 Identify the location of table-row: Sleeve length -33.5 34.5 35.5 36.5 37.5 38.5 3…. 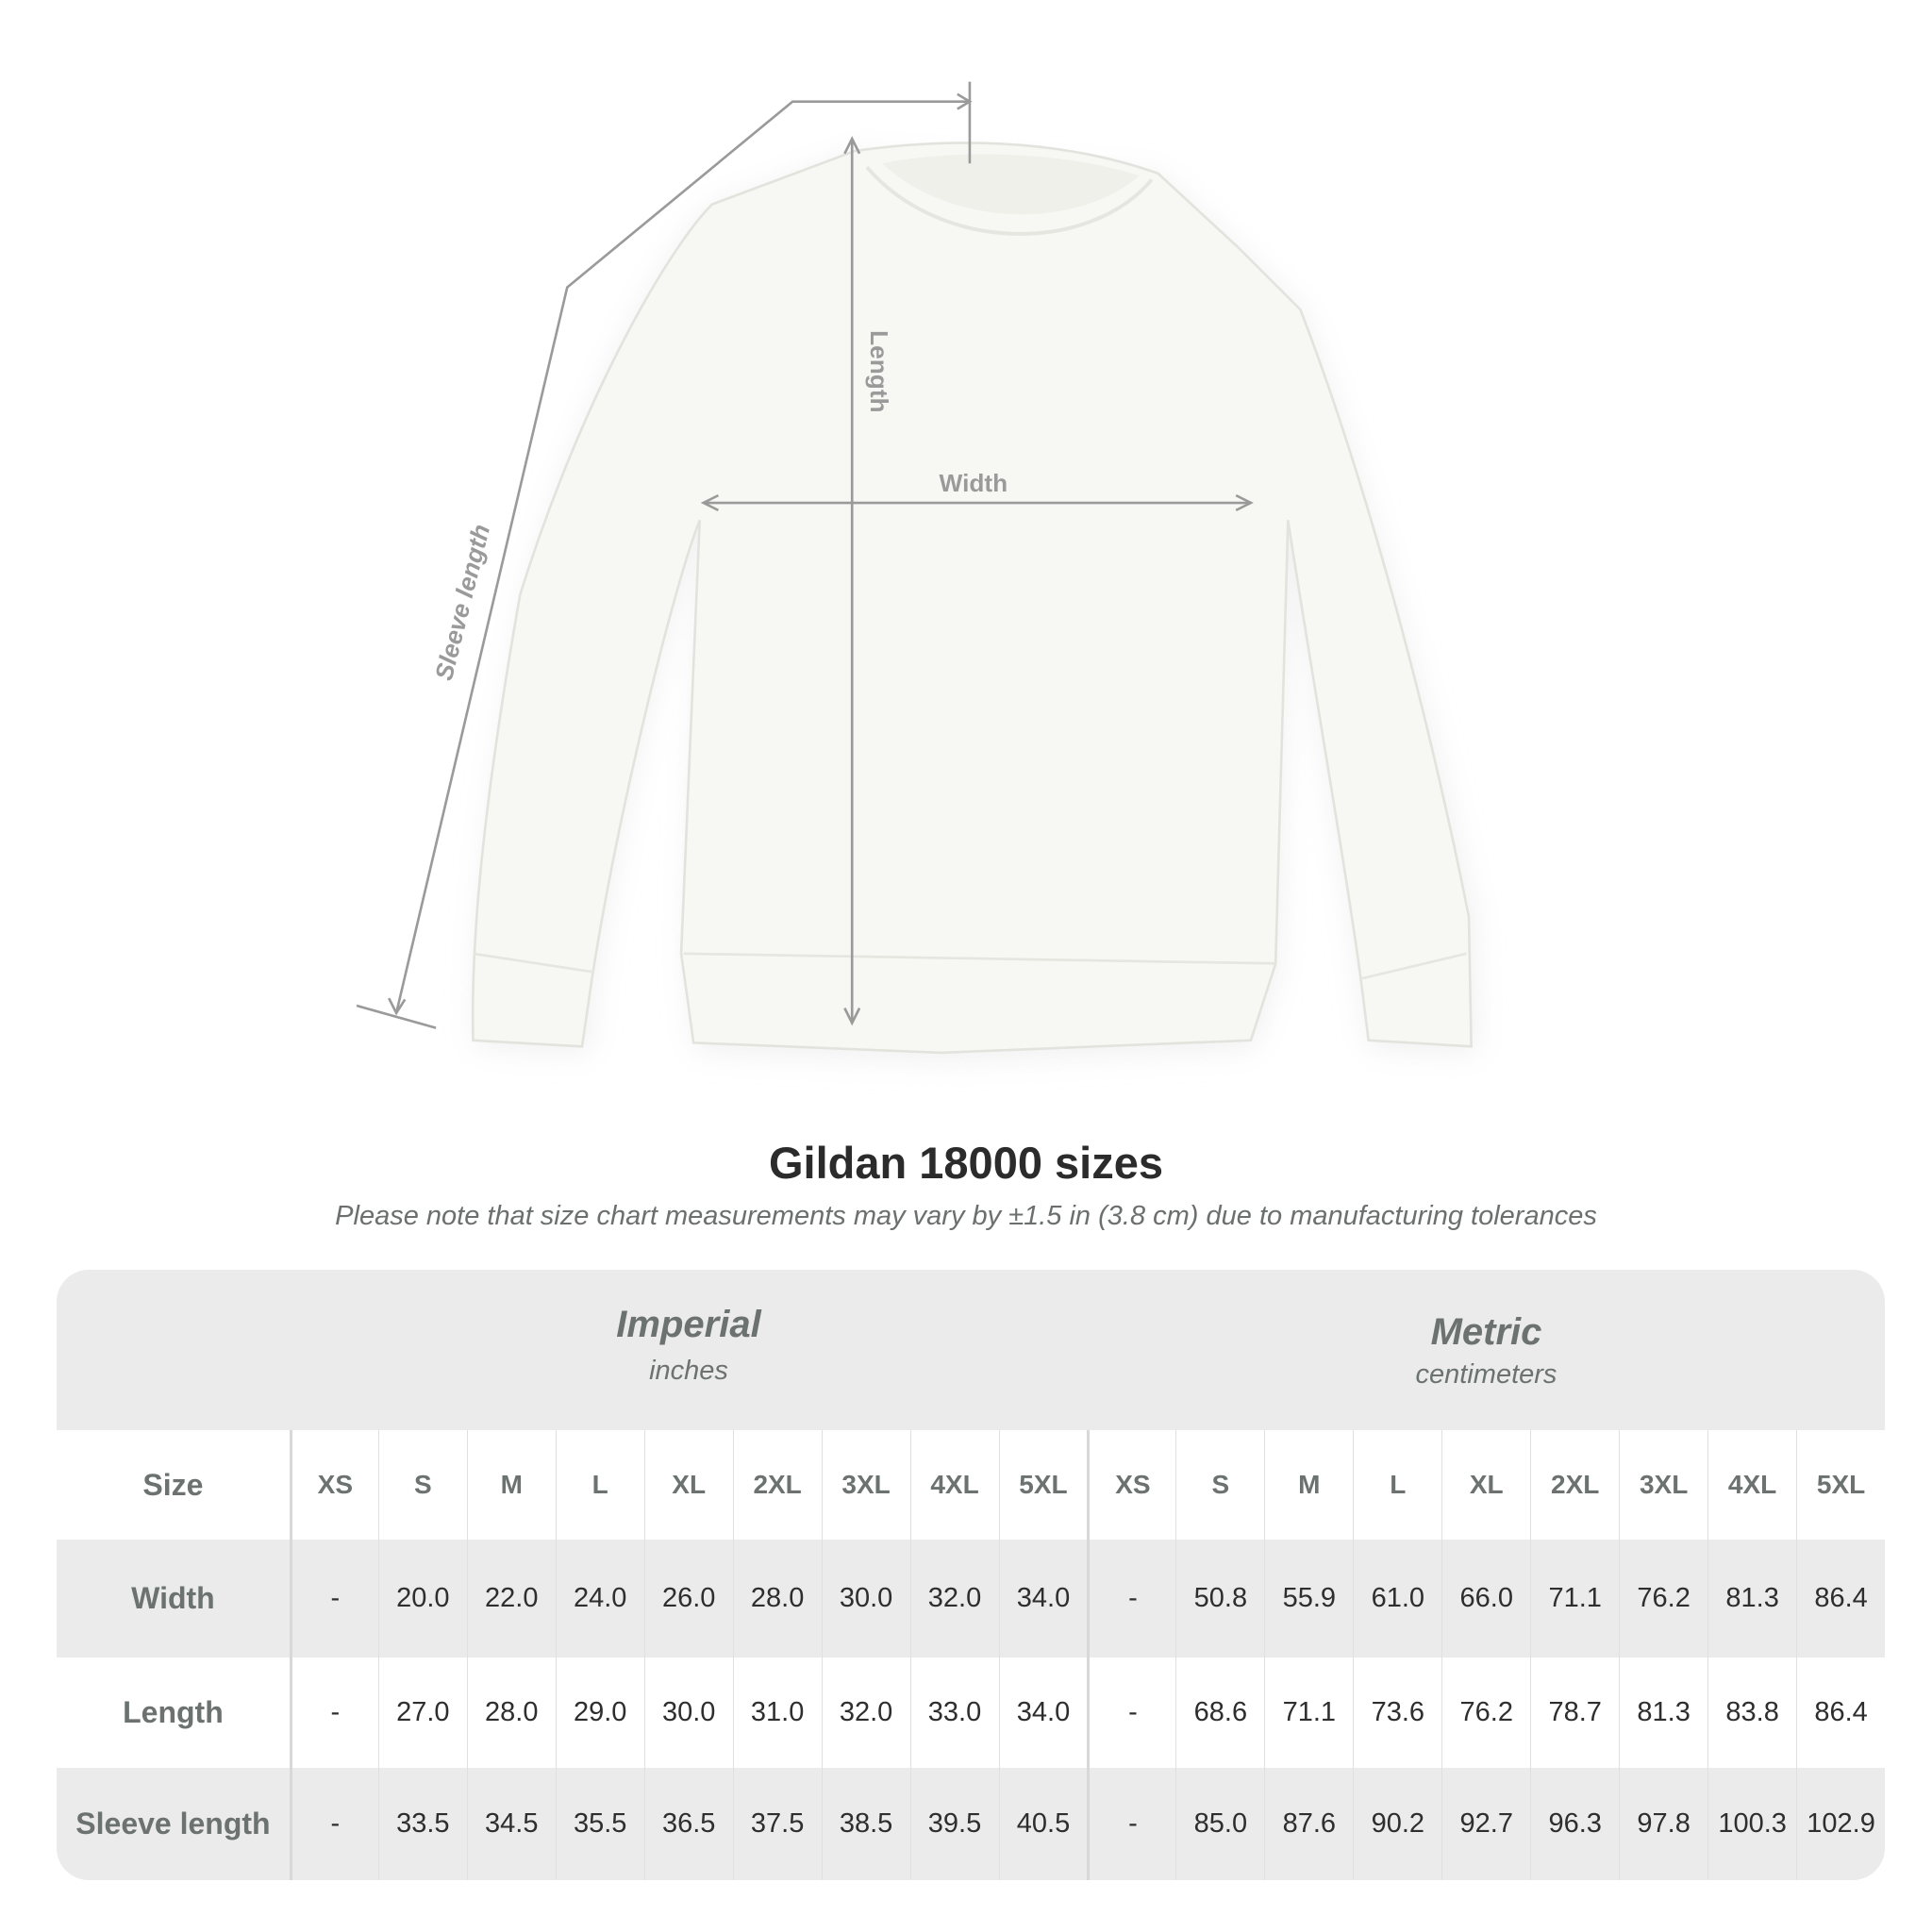
(971, 1824).